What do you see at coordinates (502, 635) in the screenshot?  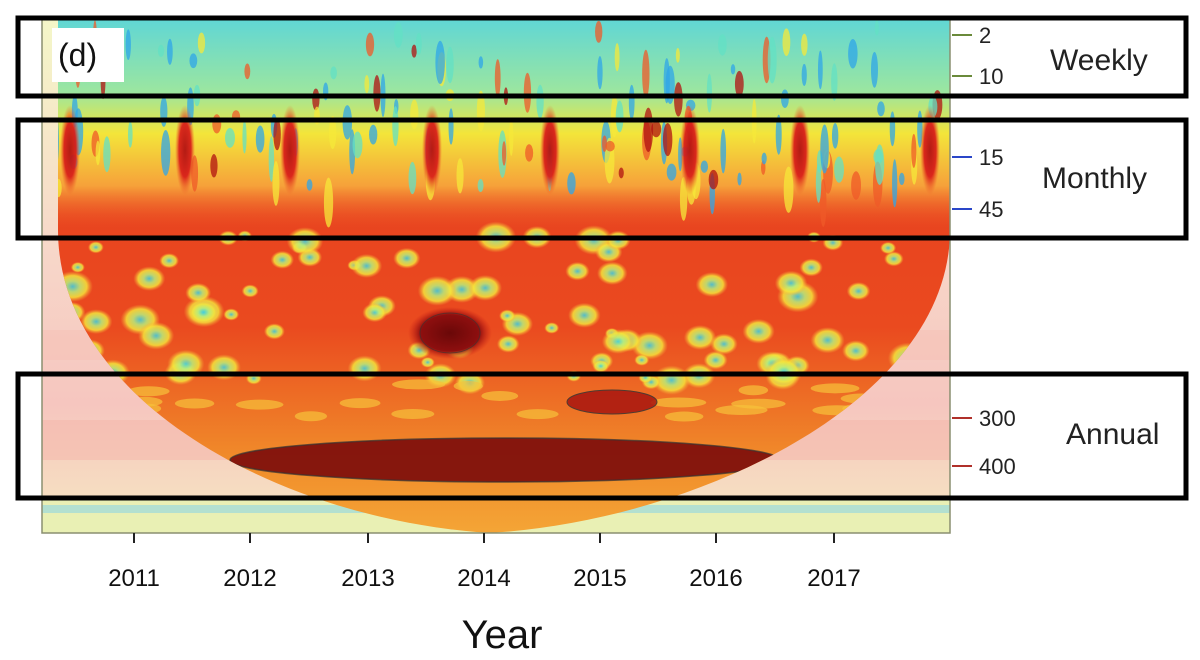 I see `x-axis-label: Year` at bounding box center [502, 635].